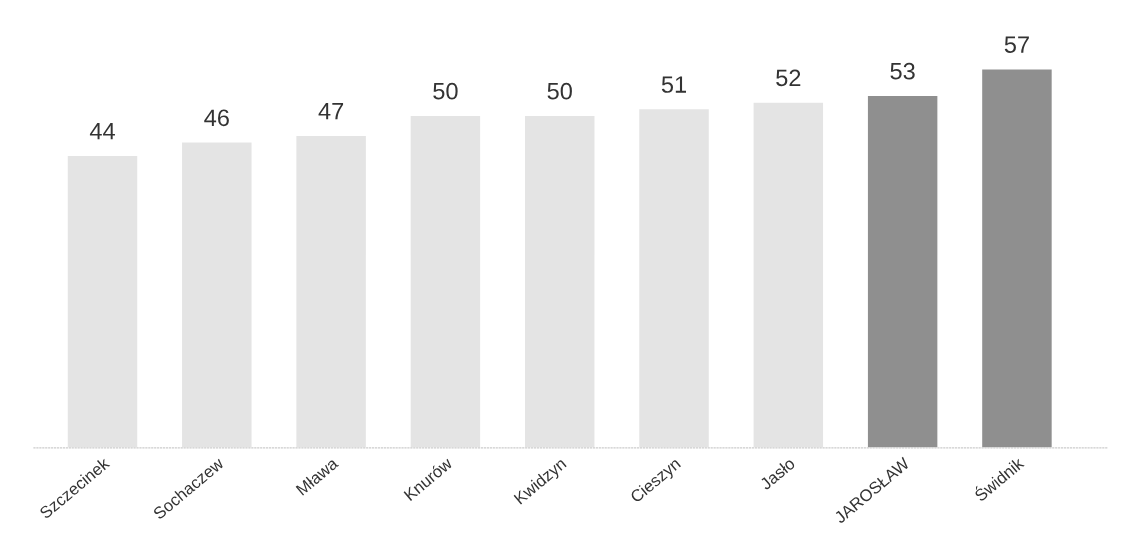  Describe the element at coordinates (902, 71) in the screenshot. I see `data-label: 53` at that location.